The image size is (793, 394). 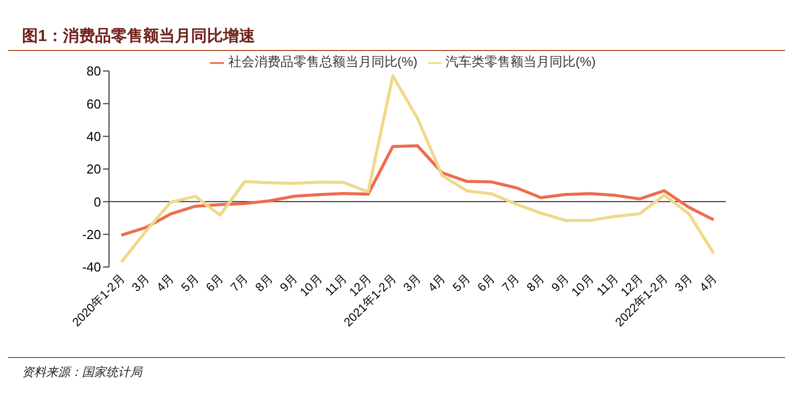 I want to click on text: 资料来源：国家统计局, so click(x=83, y=372).